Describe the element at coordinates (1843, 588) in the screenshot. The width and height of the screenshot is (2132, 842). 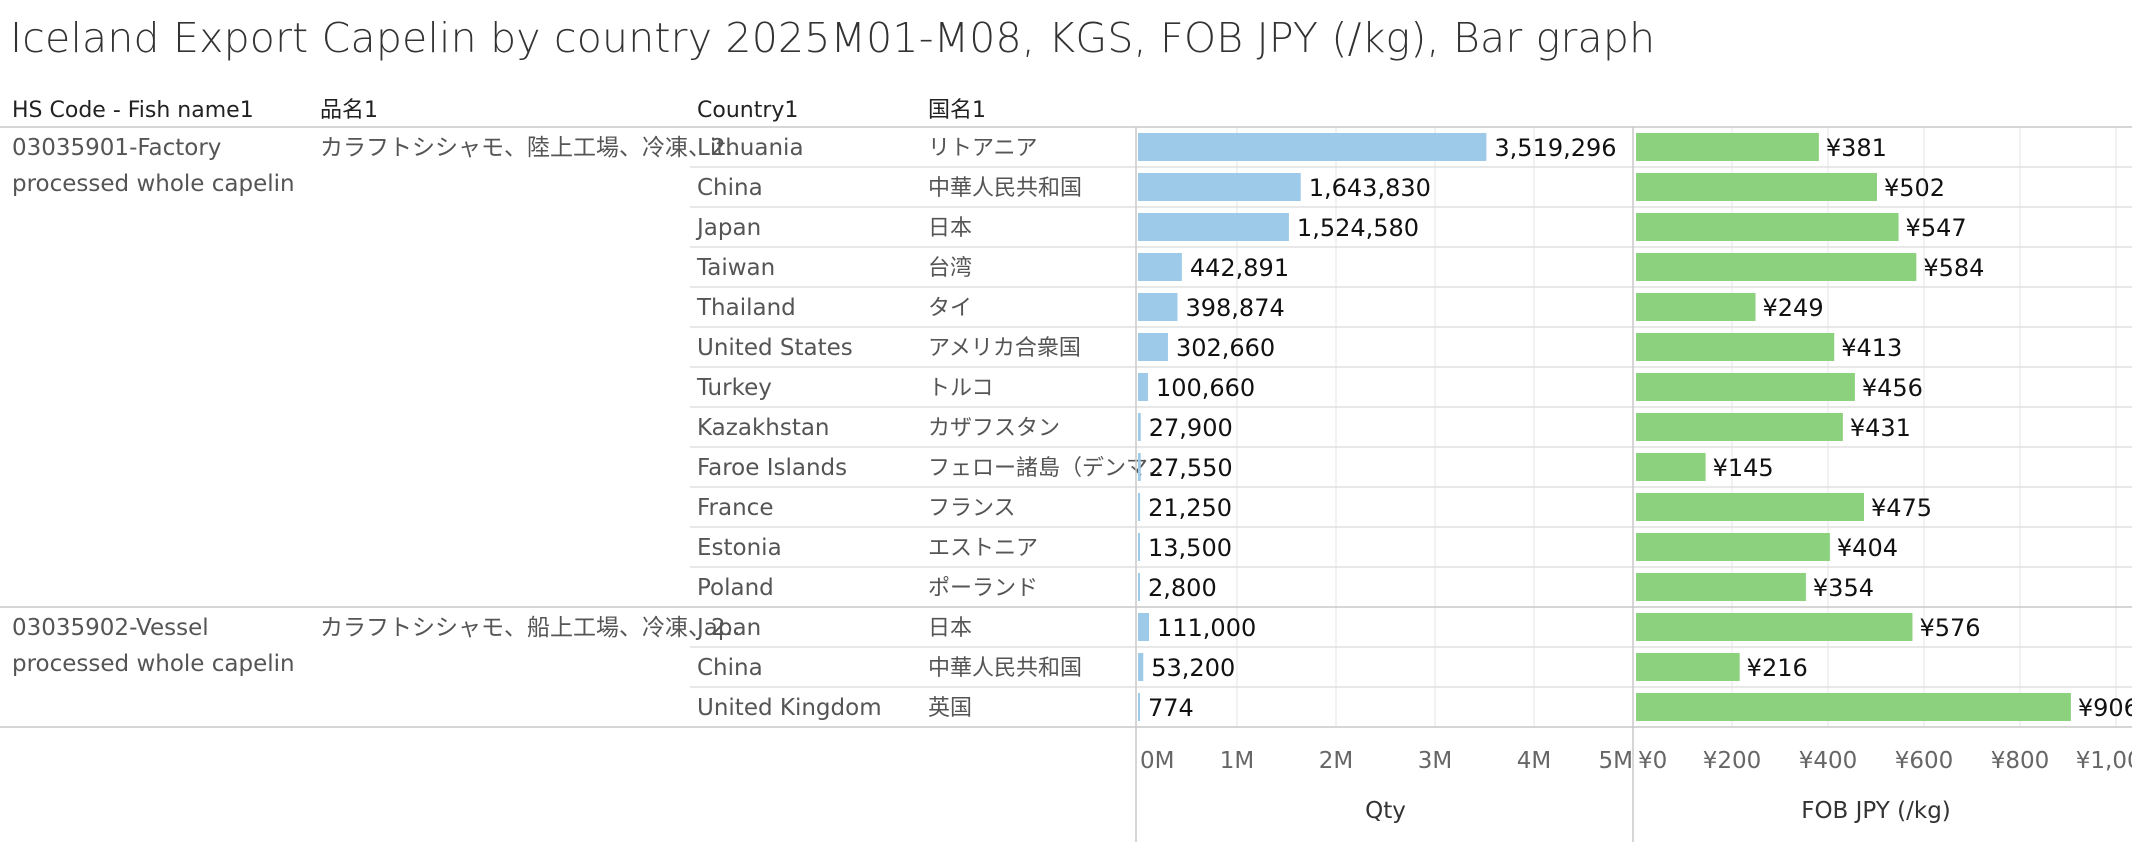
I see `fob-value-label: ¥354` at that location.